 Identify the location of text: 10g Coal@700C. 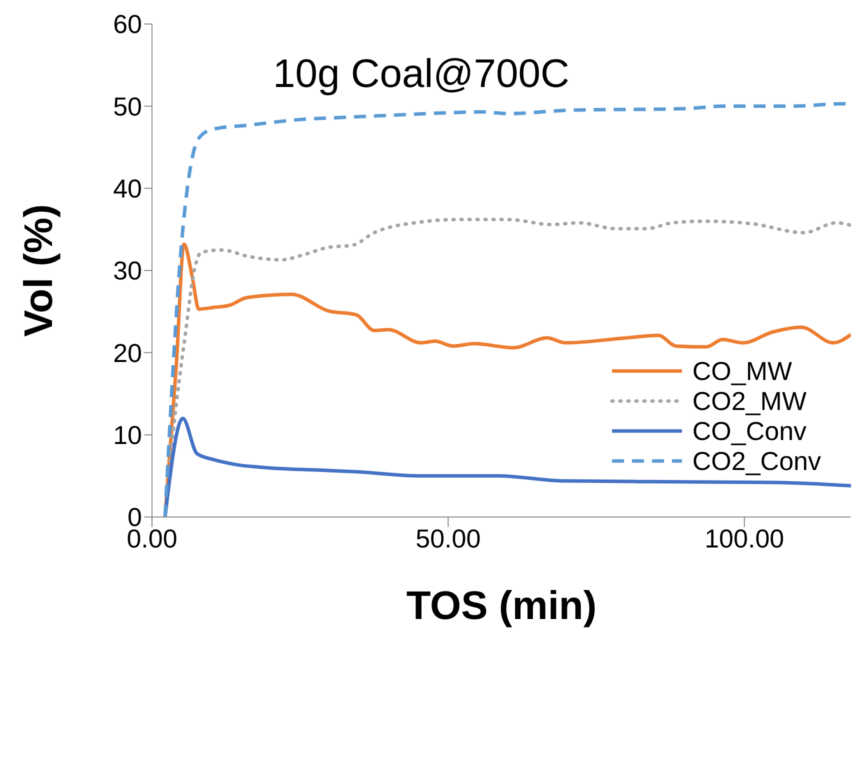
(421, 74).